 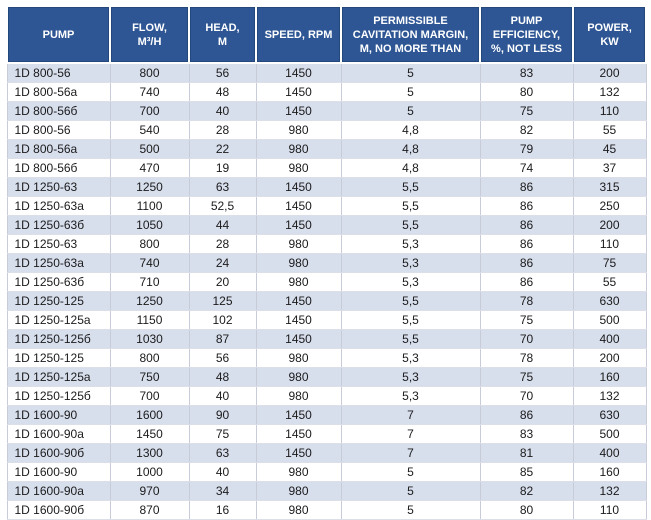 What do you see at coordinates (609, 187) in the screenshot?
I see `power-cell: 315` at bounding box center [609, 187].